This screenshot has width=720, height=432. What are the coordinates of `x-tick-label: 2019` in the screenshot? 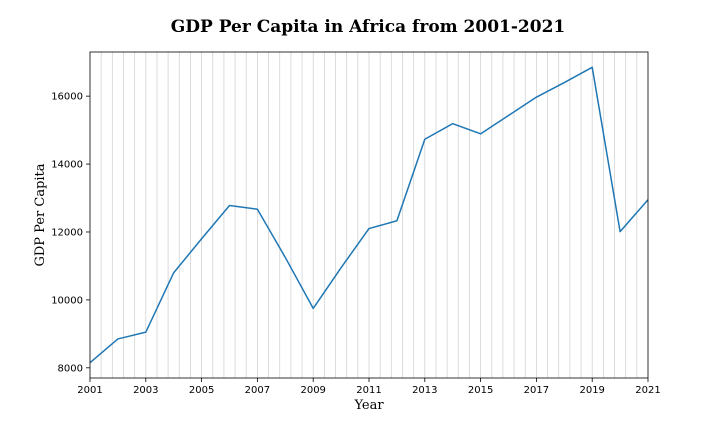 It's located at (591, 390).